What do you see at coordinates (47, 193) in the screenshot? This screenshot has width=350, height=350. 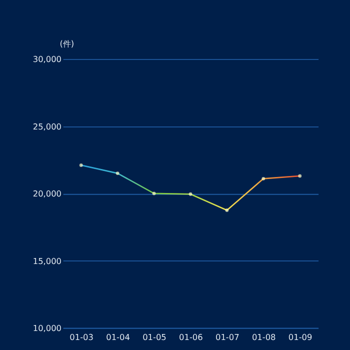 I see `y-tick-label: 20,000` at bounding box center [47, 193].